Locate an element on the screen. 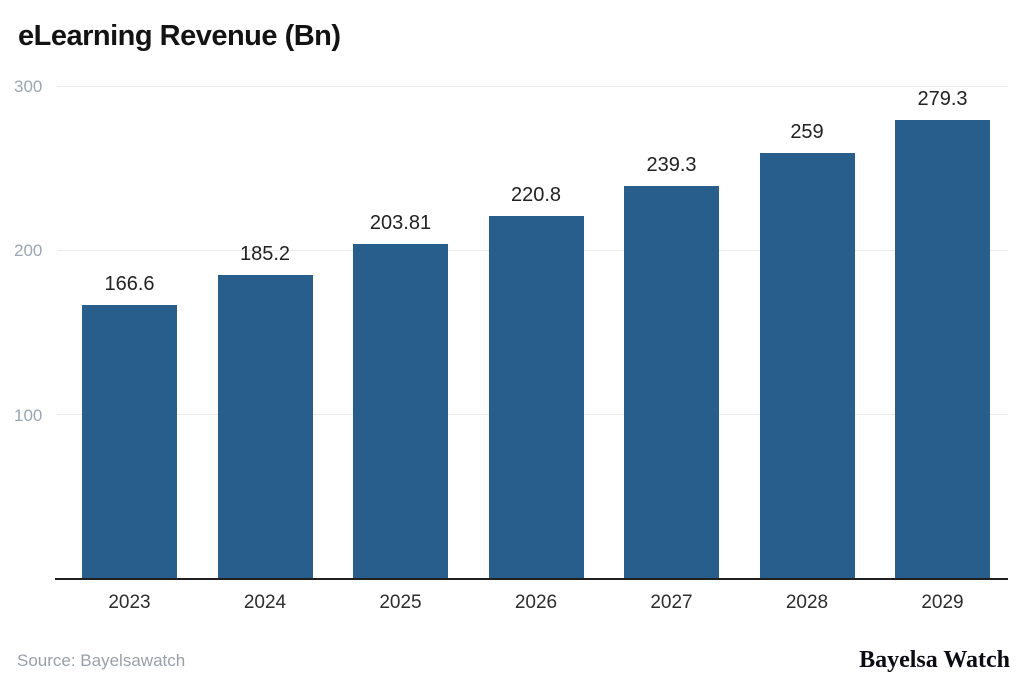 Image resolution: width=1024 pixels, height=689 pixels. y-tick-label: 200 is located at coordinates (28, 251).